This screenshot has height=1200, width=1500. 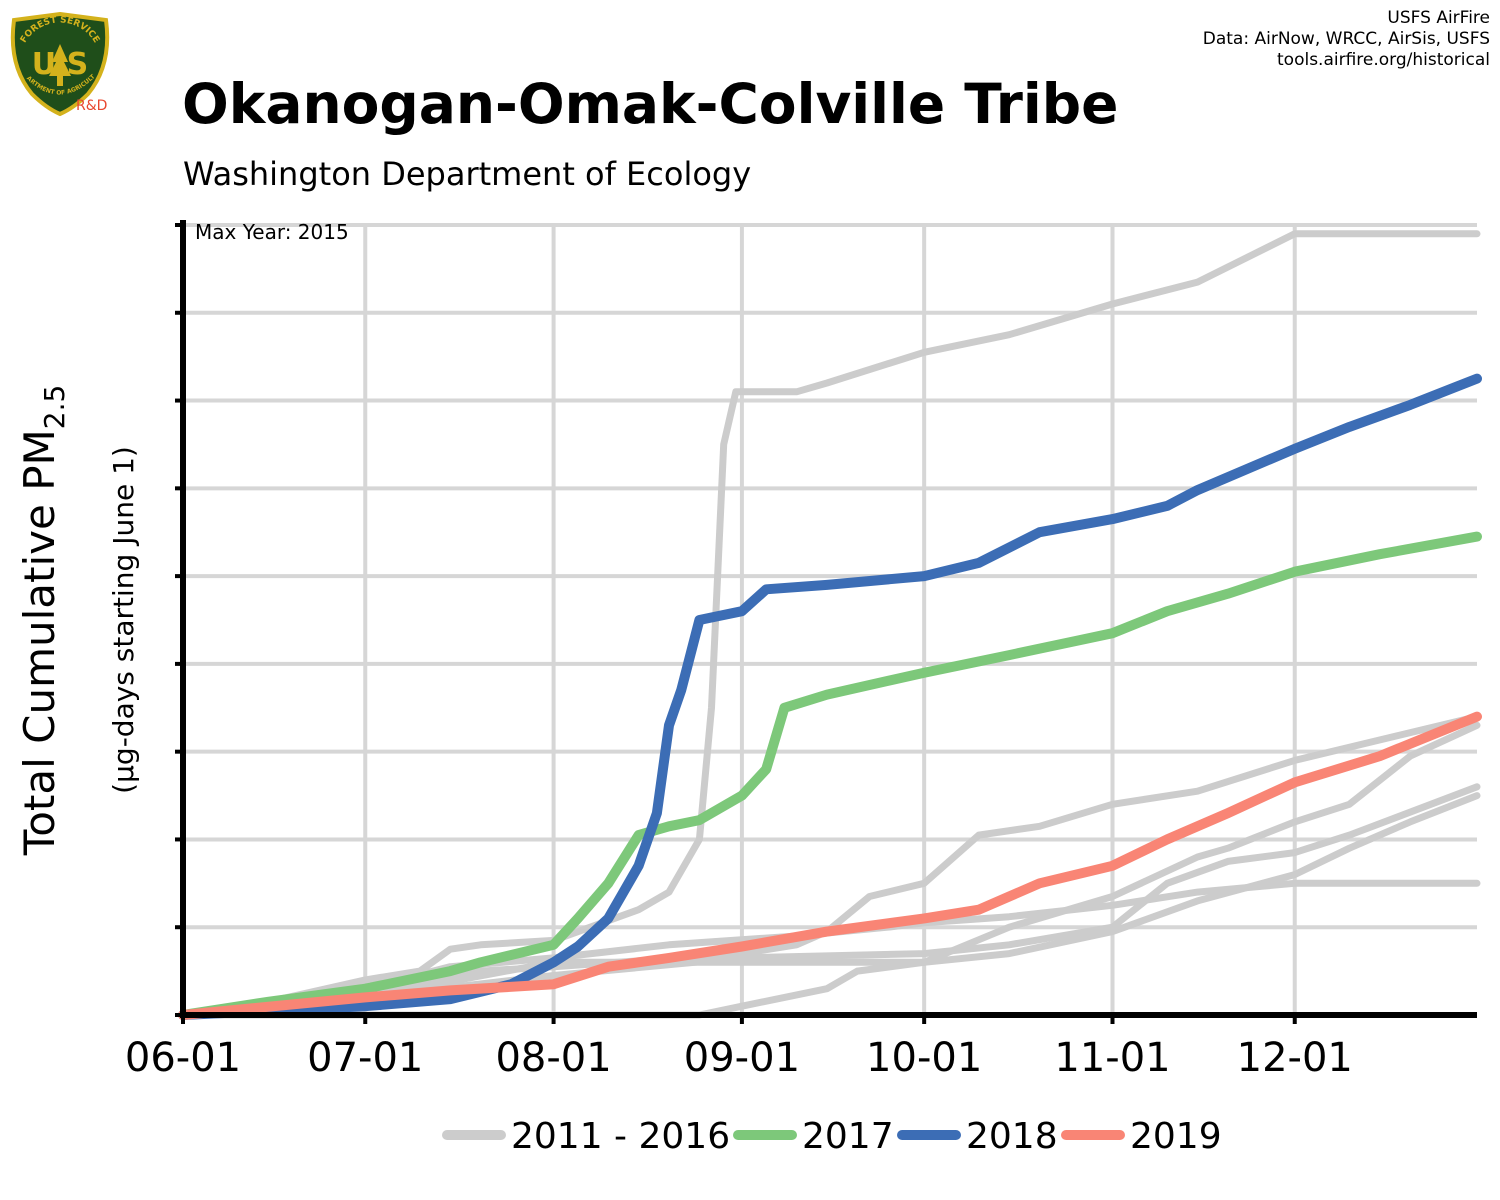 What do you see at coordinates (553, 1058) in the screenshot?
I see `x-tick-label: 08-01` at bounding box center [553, 1058].